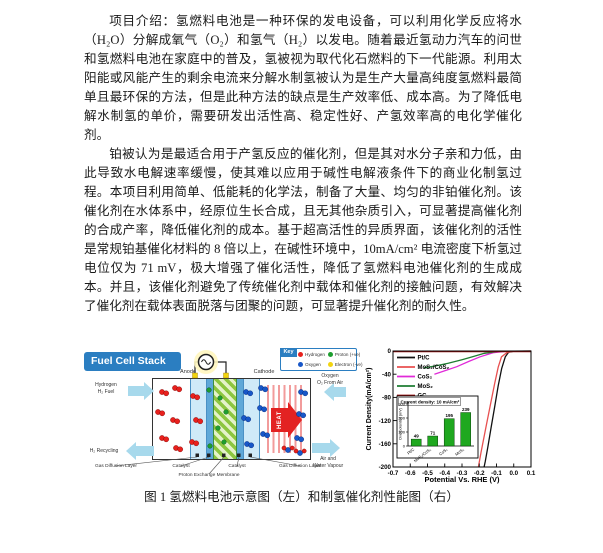 The image size is (603, 553). What do you see at coordinates (198, 419) in the screenshot?
I see `gas-diffusion-layer-left` at bounding box center [198, 419].